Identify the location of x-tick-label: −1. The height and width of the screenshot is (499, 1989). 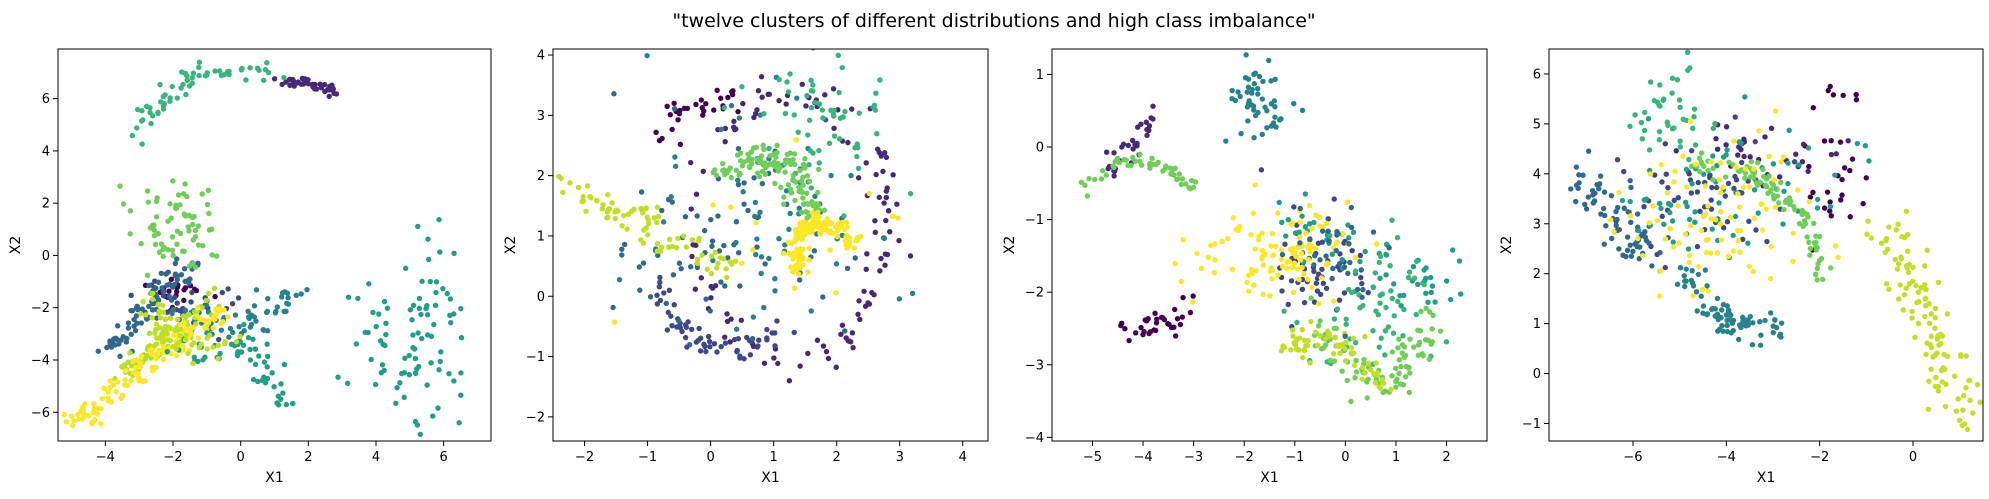
(647, 457).